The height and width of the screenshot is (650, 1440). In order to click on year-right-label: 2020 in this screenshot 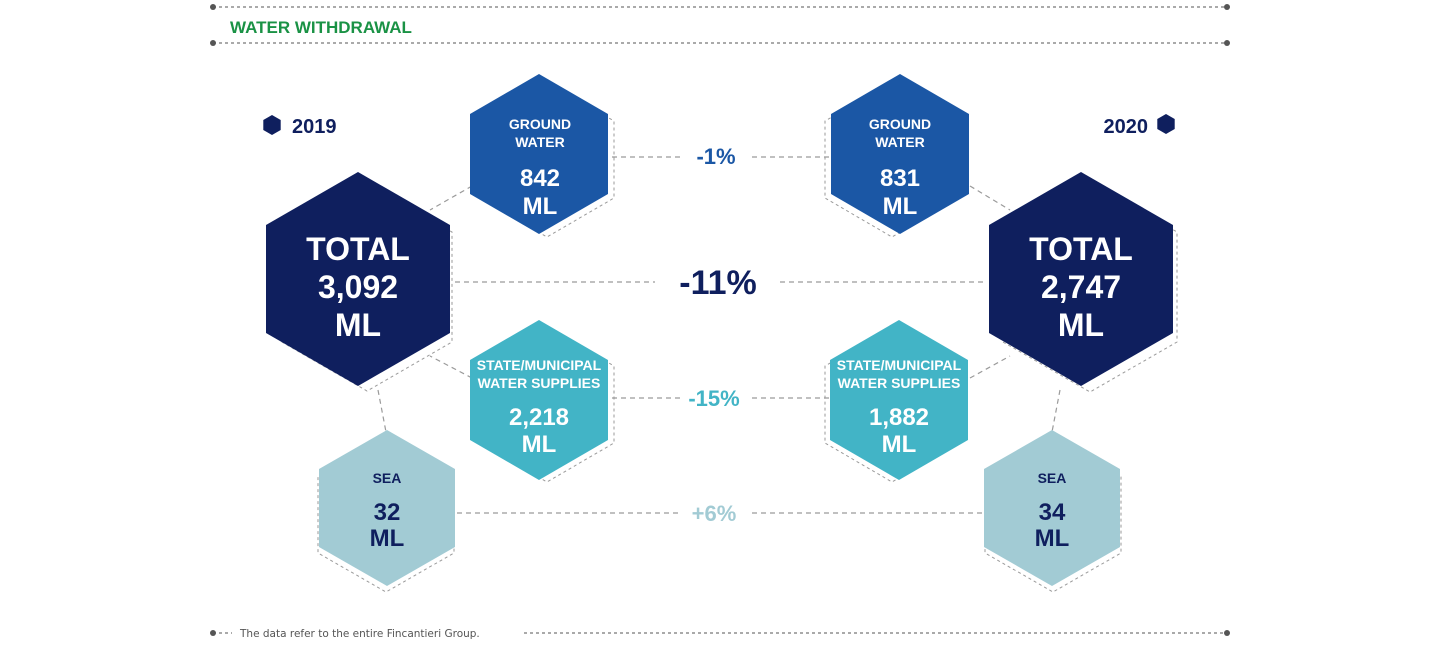, I will do `click(1126, 127)`.